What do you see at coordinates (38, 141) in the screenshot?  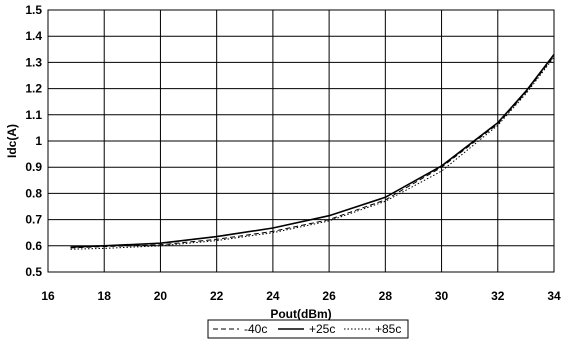 I see `y-tick-label: 1` at bounding box center [38, 141].